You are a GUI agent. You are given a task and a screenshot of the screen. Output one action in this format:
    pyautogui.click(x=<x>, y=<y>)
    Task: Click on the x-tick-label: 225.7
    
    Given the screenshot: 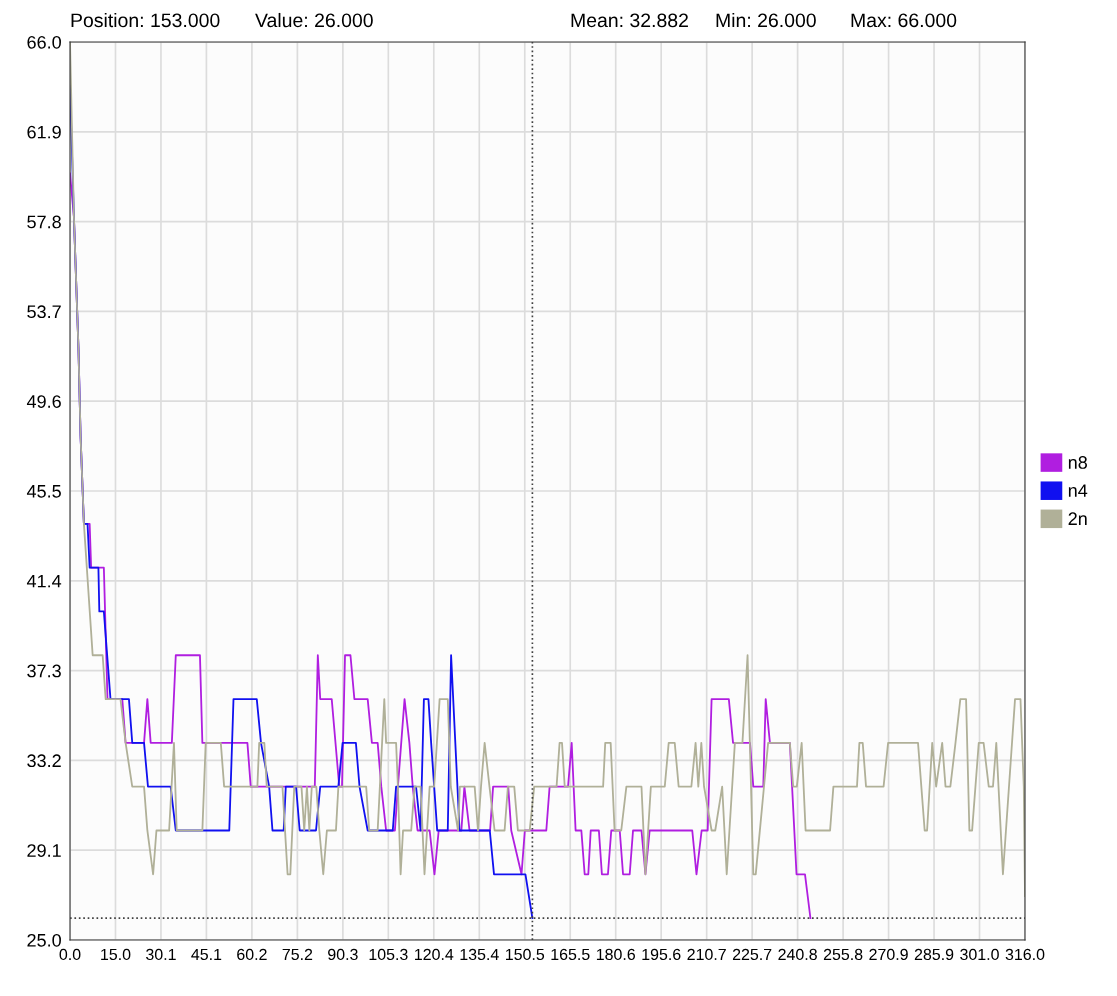 What is the action you would take?
    pyautogui.click(x=752, y=954)
    